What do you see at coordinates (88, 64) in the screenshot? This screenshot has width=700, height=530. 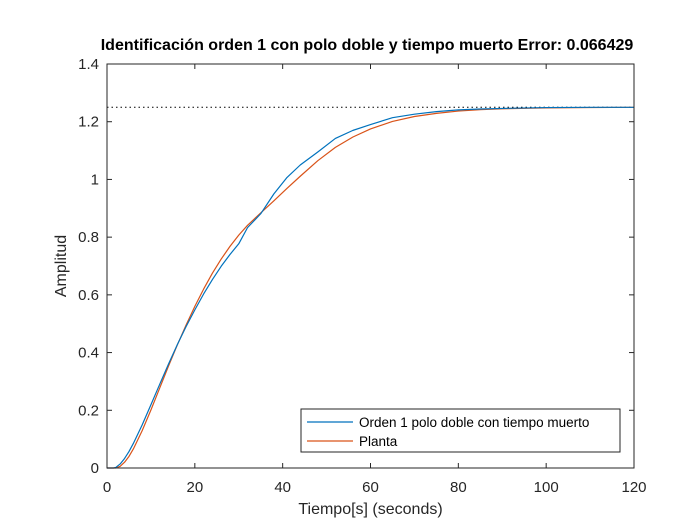 I see `y-tick-label: 1.4` at bounding box center [88, 64].